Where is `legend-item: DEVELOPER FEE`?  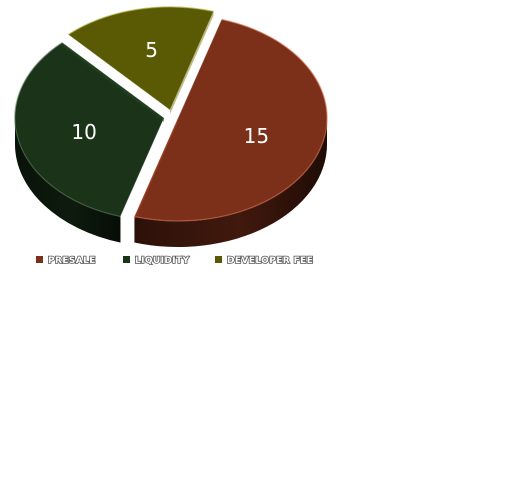
legend-item: DEVELOPER FEE is located at coordinates (264, 261).